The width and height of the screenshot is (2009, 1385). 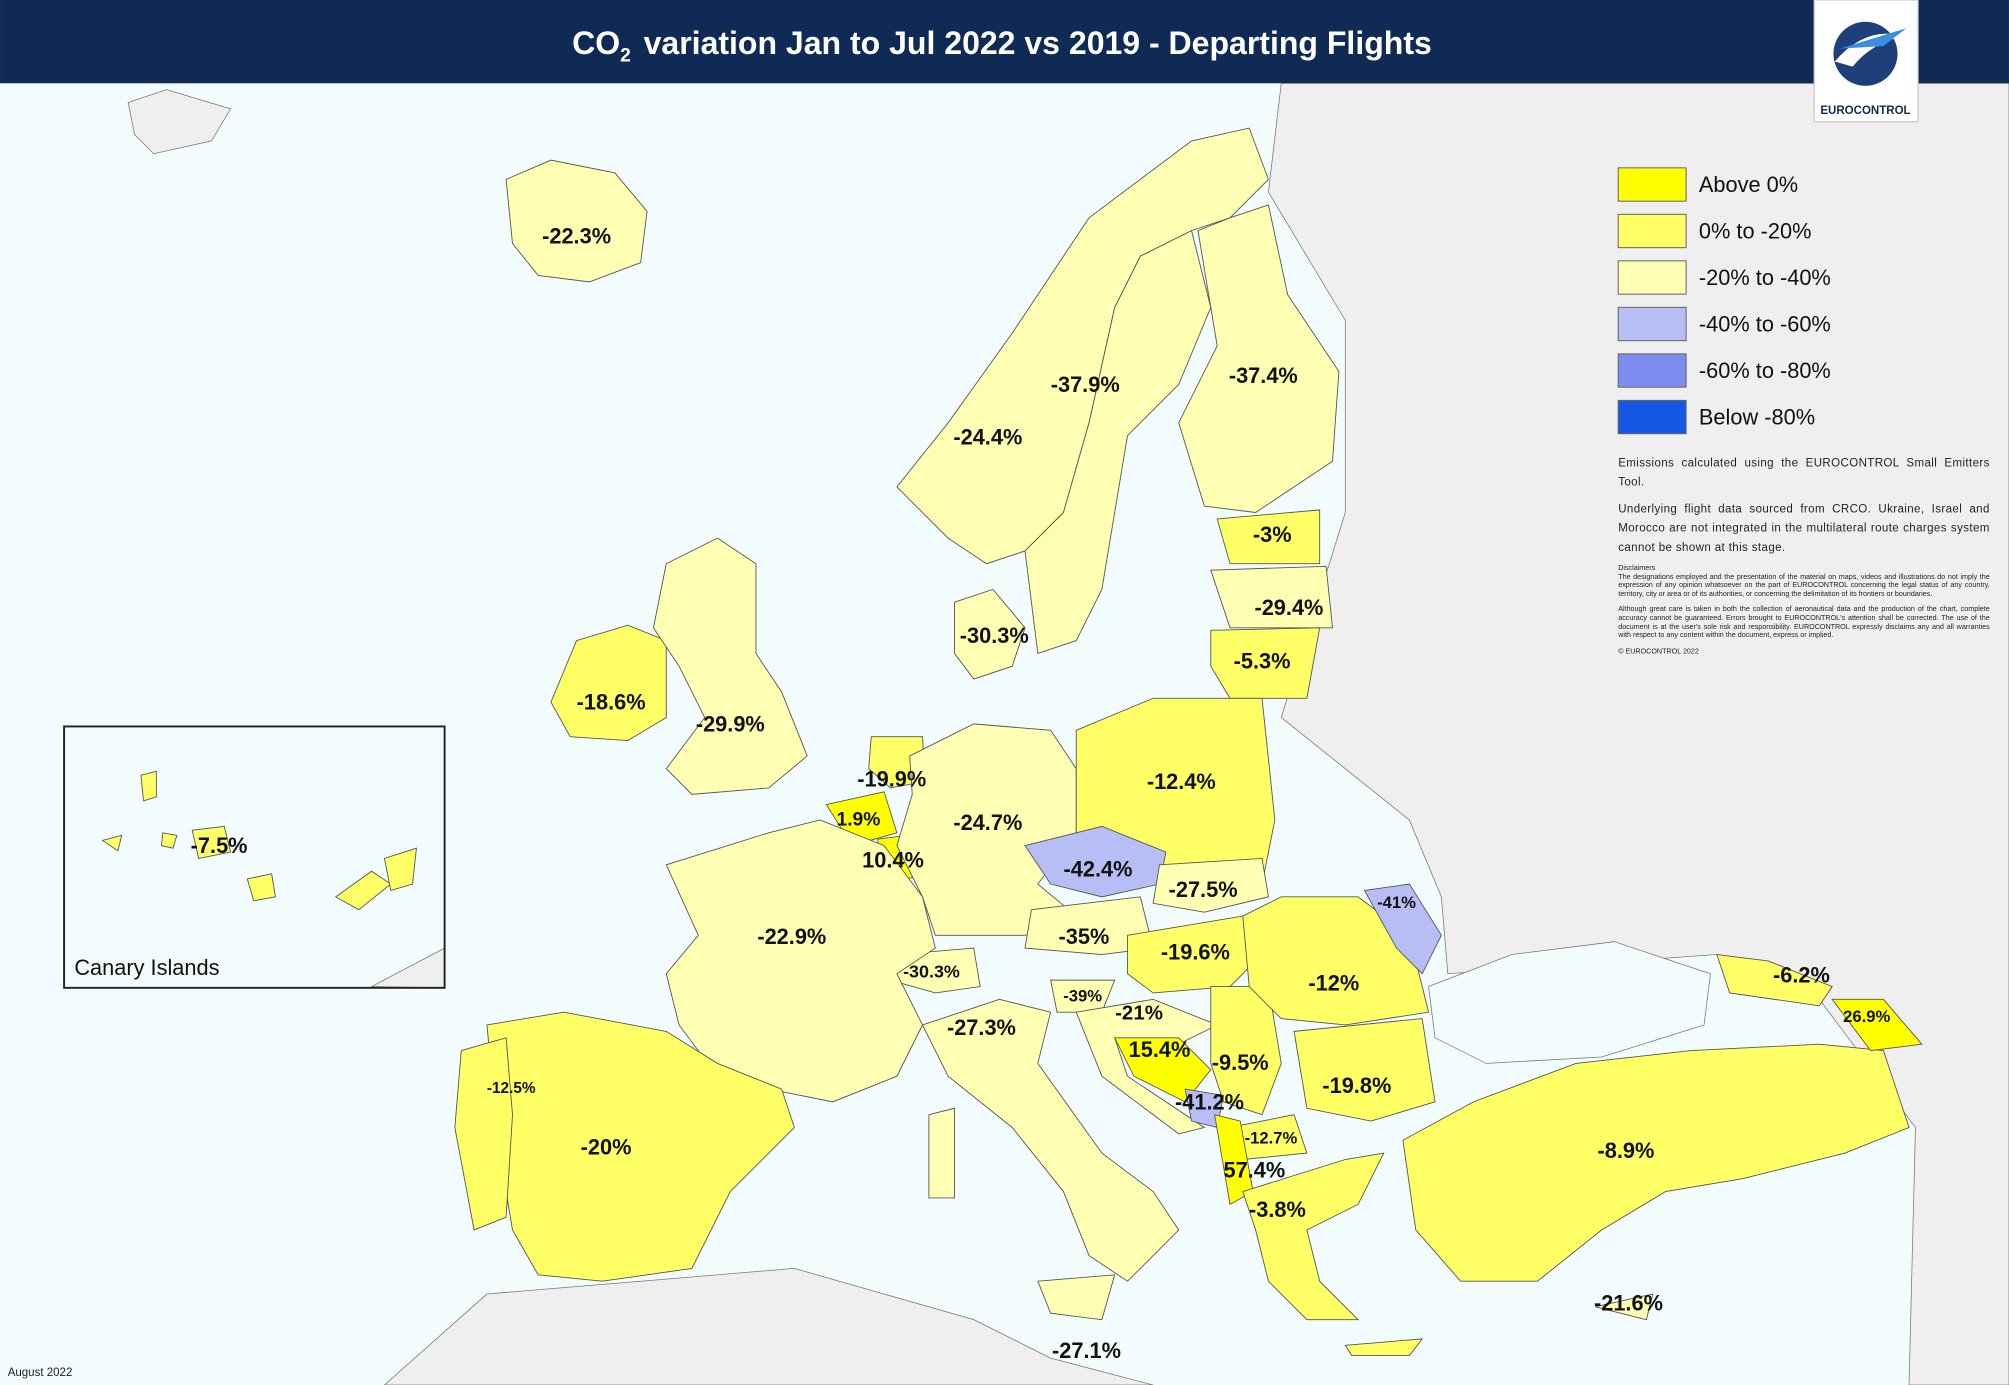 I want to click on legend-label: Above 0%, so click(x=1748, y=184).